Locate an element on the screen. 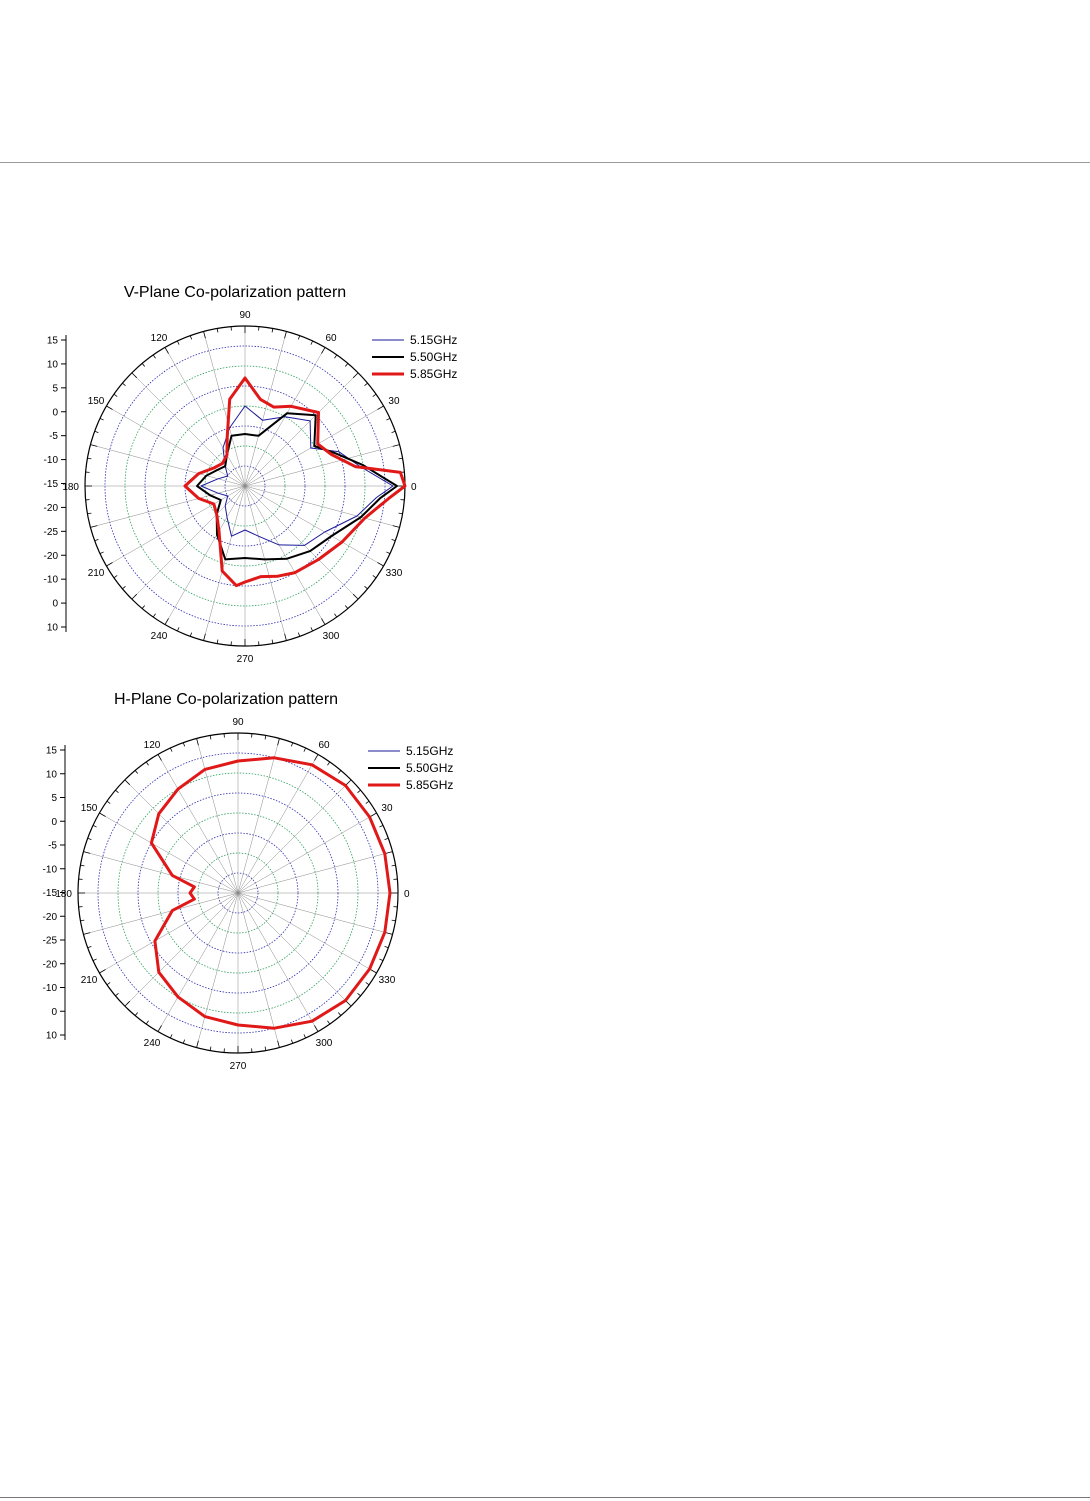 Image resolution: width=1090 pixels, height=1501 pixels. angle-labels: 0 30 60 90 120 150 180 210 240 270 300 330 is located at coordinates (239, 487).